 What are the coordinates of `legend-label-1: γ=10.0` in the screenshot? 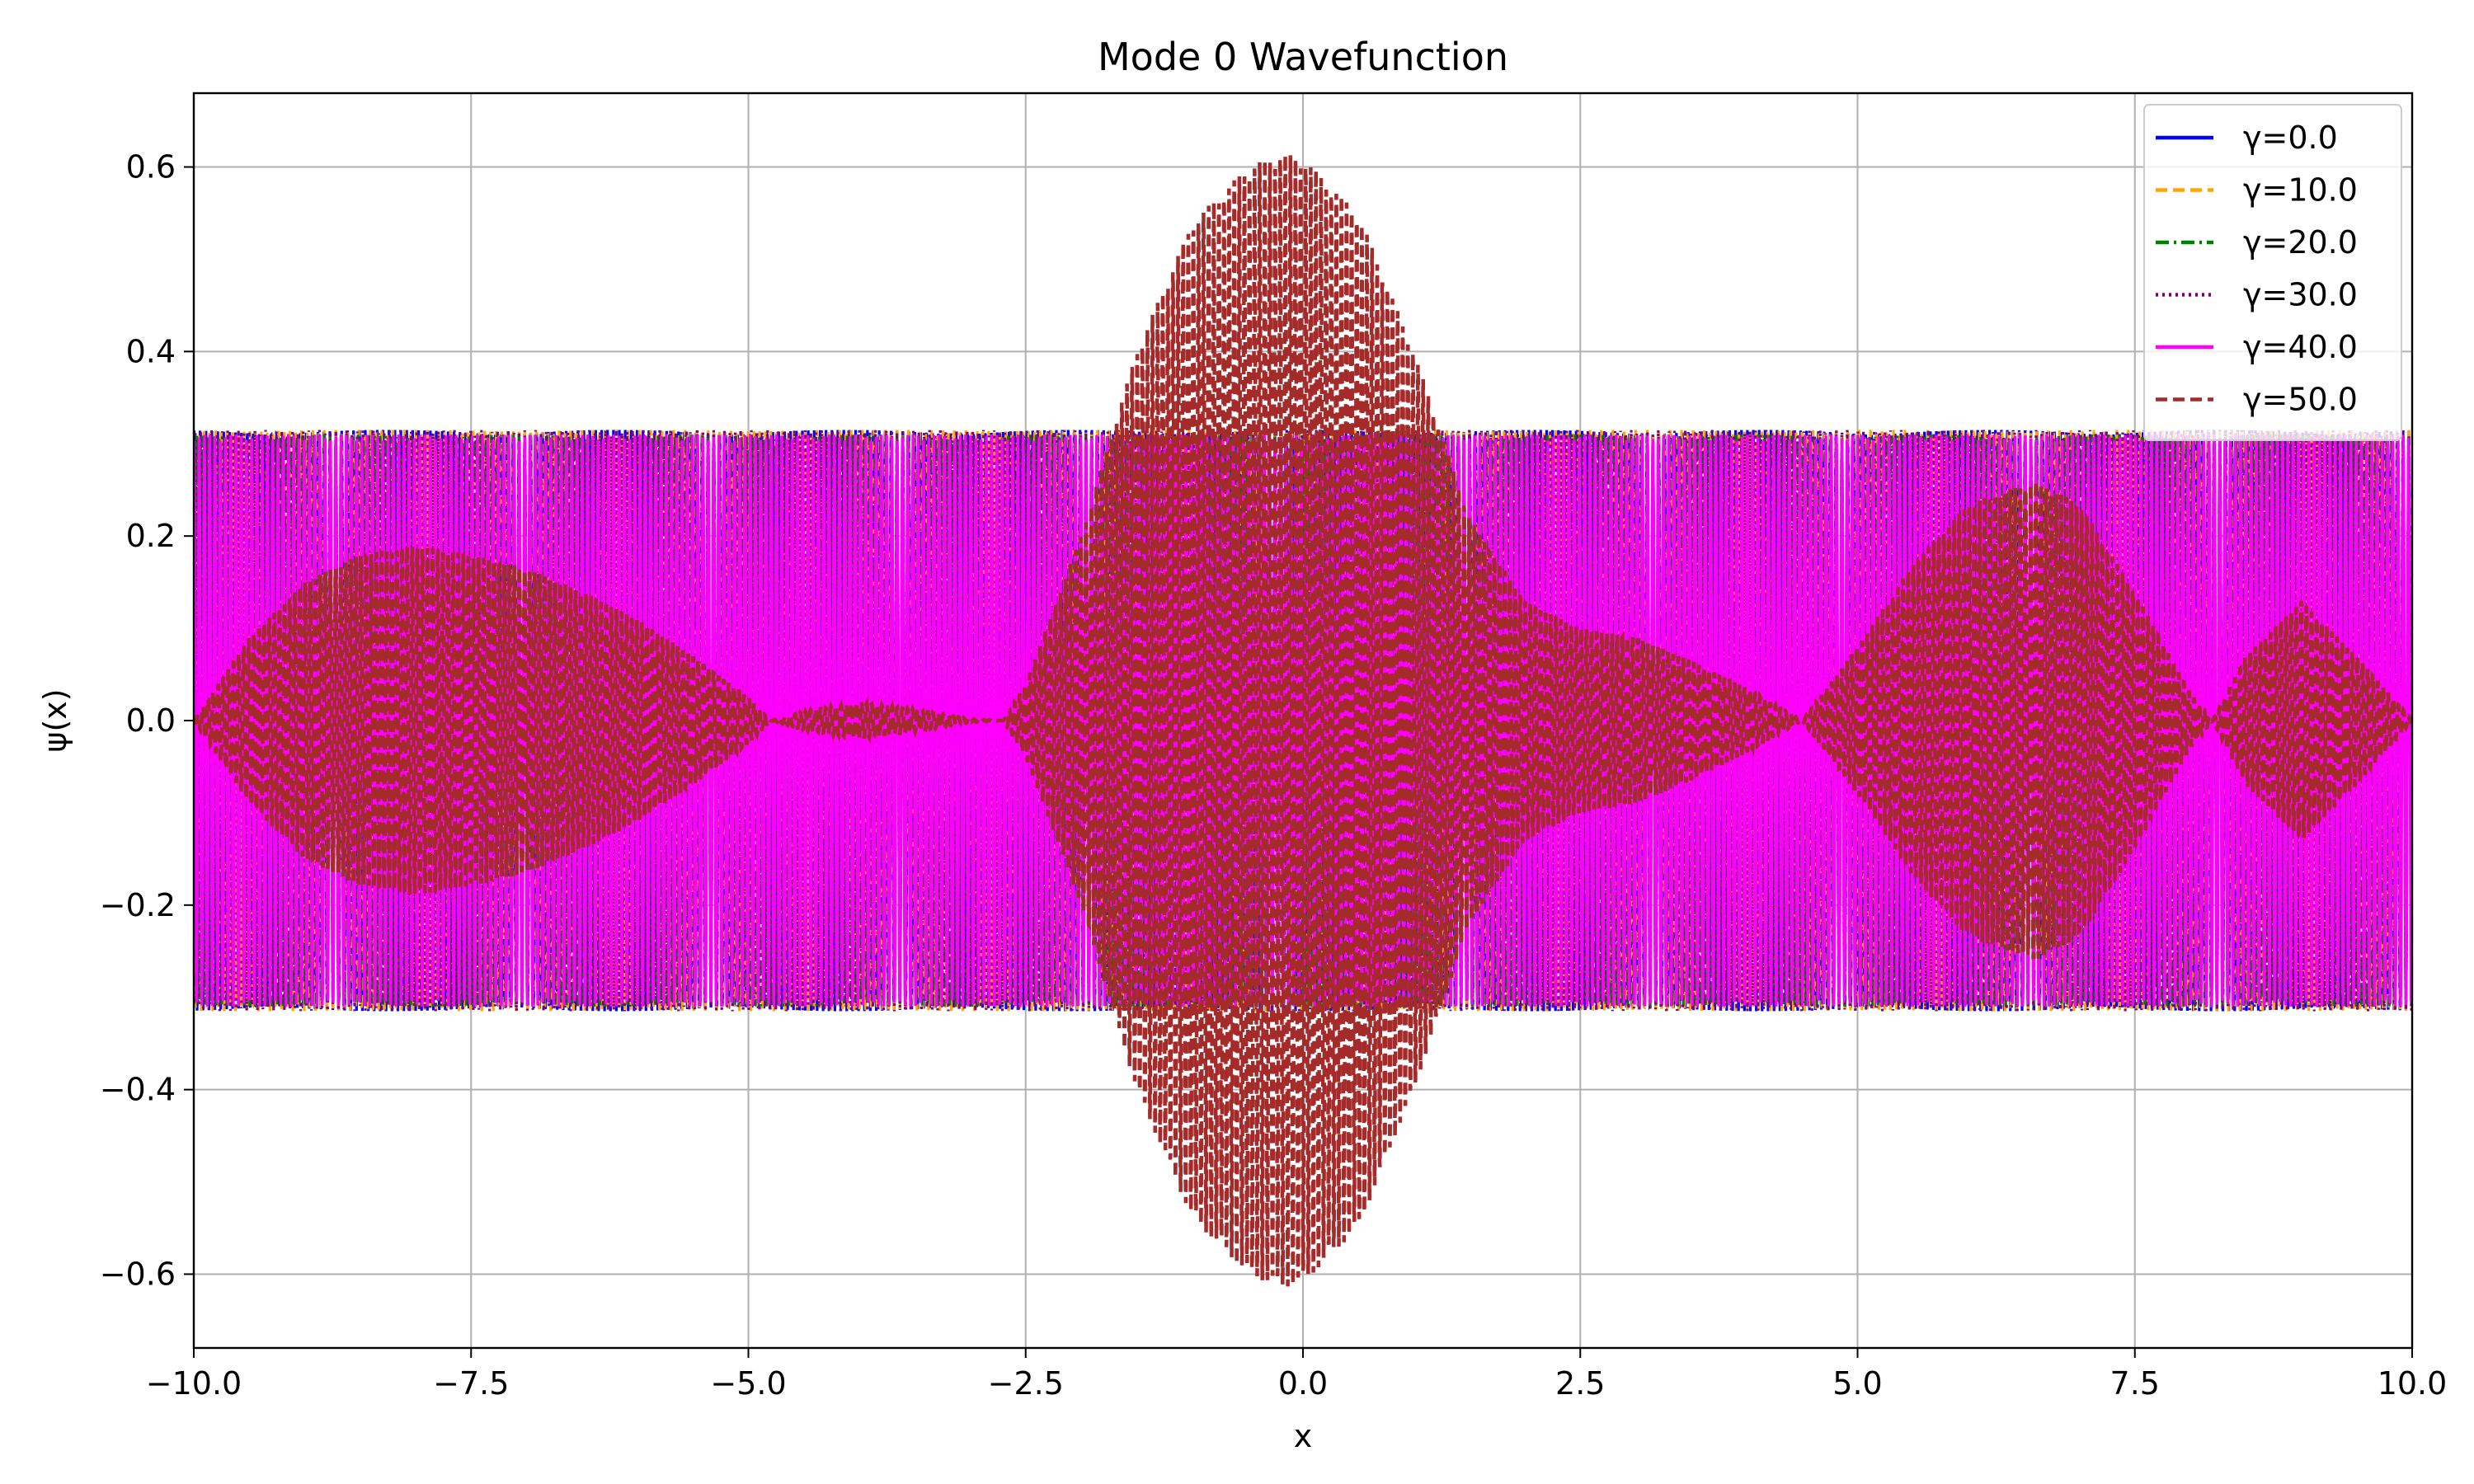 It's located at (2300, 190).